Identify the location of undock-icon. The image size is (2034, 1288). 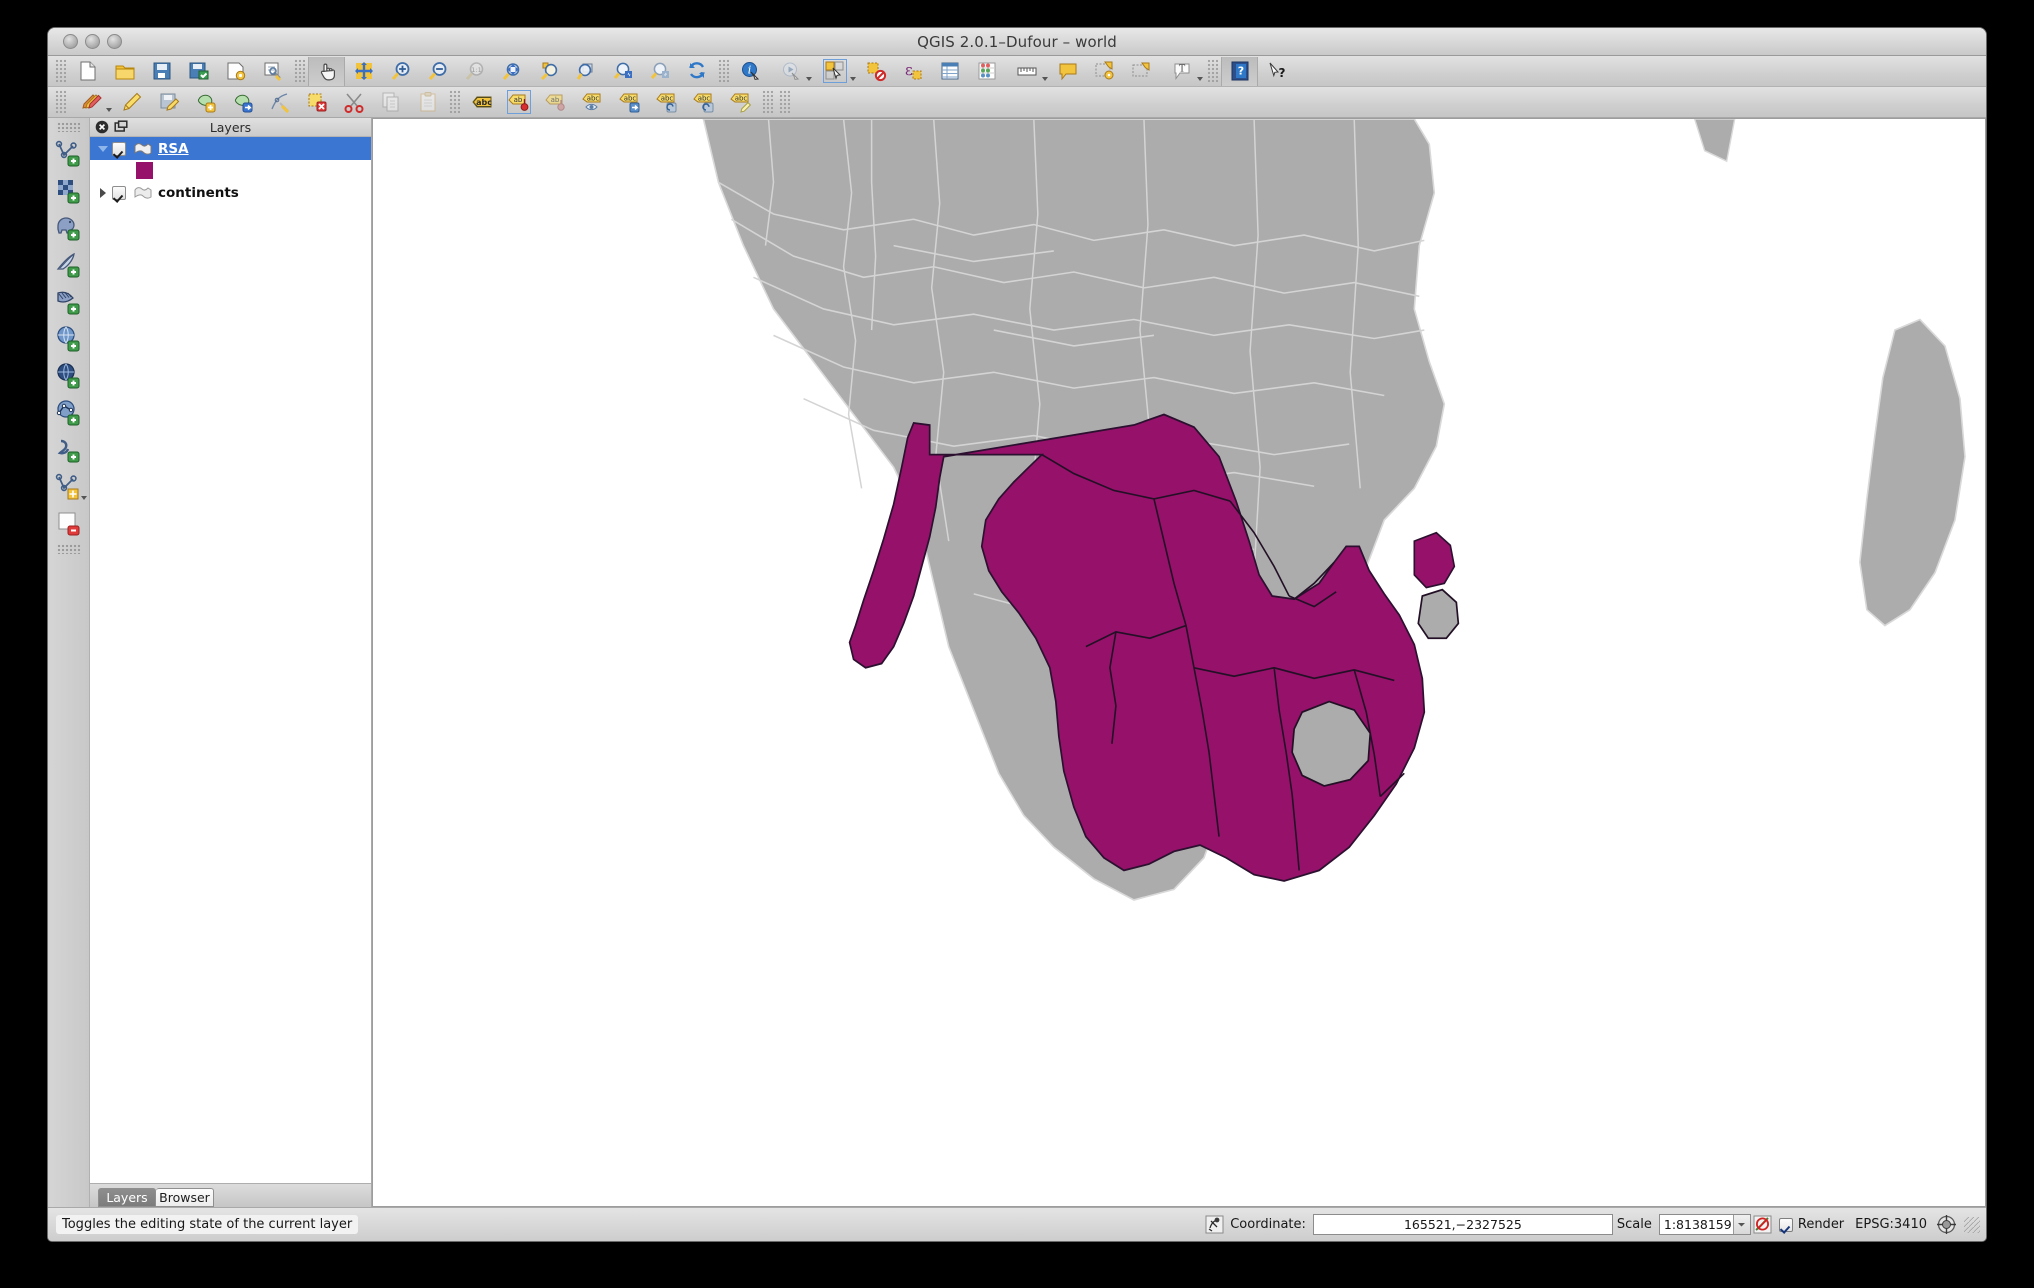
(120, 127).